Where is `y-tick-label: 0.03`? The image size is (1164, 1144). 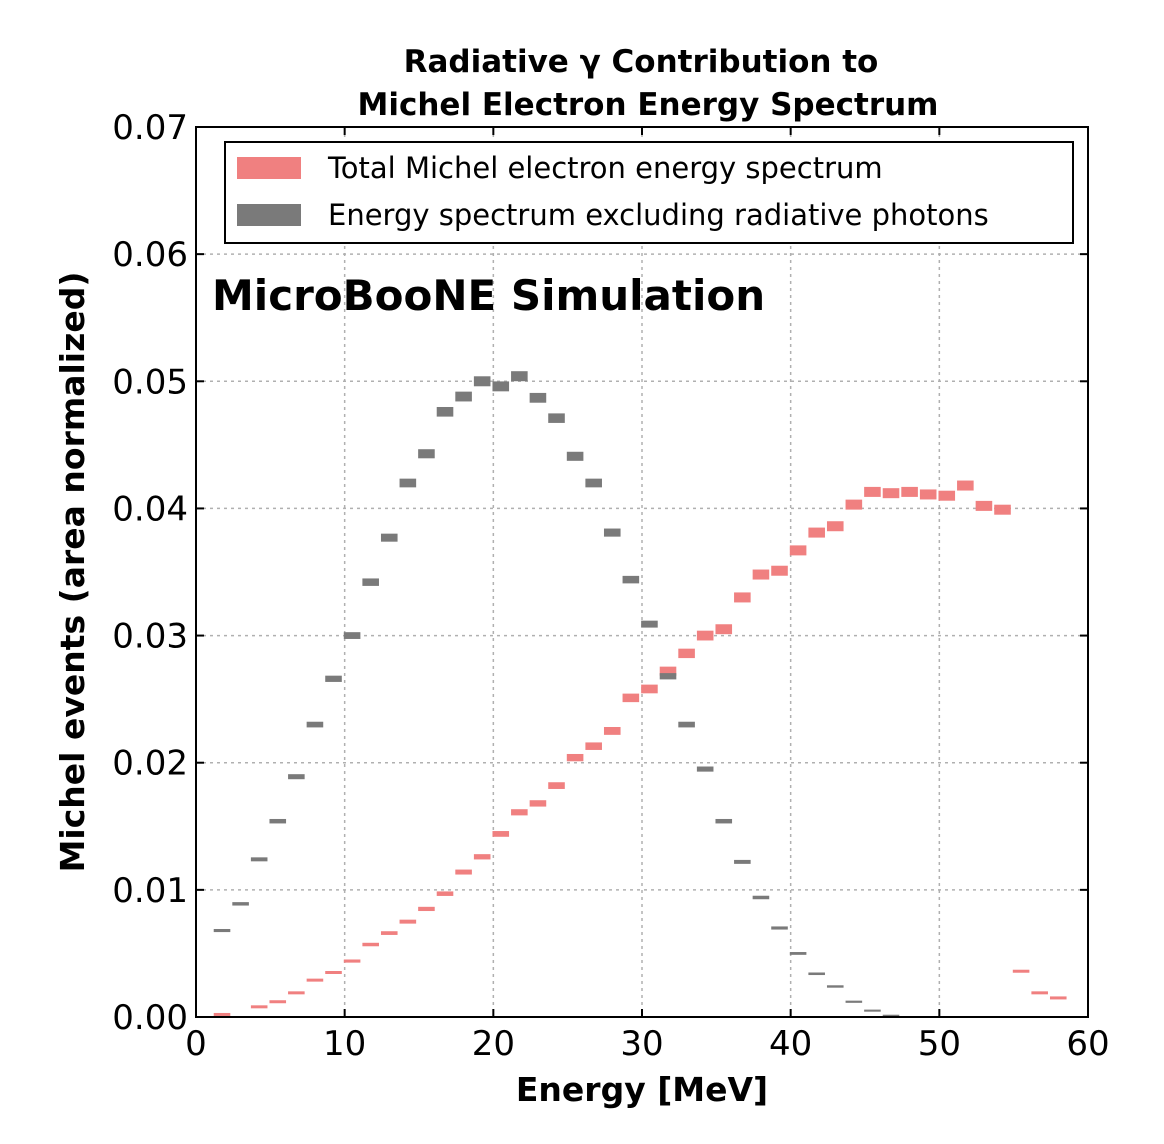
y-tick-label: 0.03 is located at coordinates (150, 637).